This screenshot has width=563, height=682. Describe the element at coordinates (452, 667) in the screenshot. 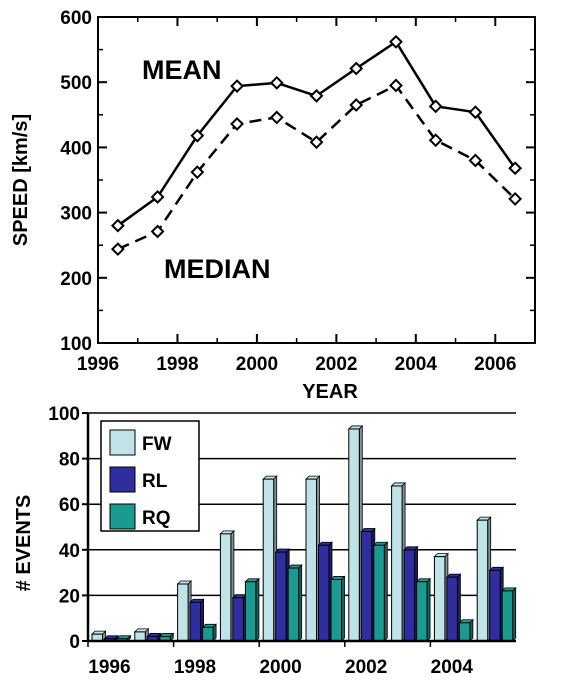

I see `events-x-tick-label: 2004` at that location.